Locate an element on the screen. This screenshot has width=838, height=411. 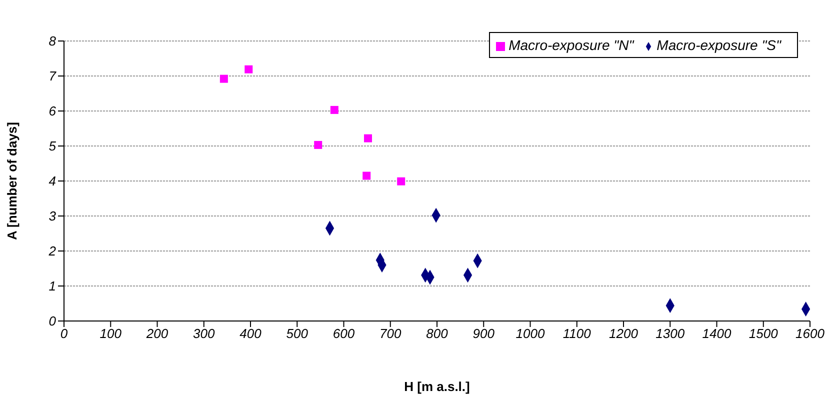
y-tick-label: 3 is located at coordinates (52, 216).